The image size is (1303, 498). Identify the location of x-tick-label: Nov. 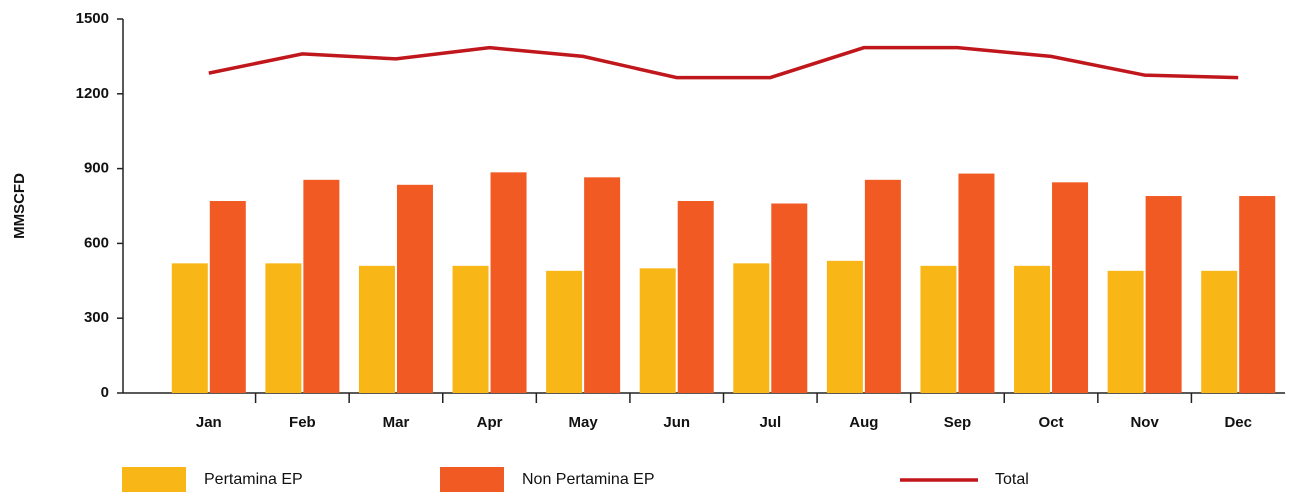
(1144, 422).